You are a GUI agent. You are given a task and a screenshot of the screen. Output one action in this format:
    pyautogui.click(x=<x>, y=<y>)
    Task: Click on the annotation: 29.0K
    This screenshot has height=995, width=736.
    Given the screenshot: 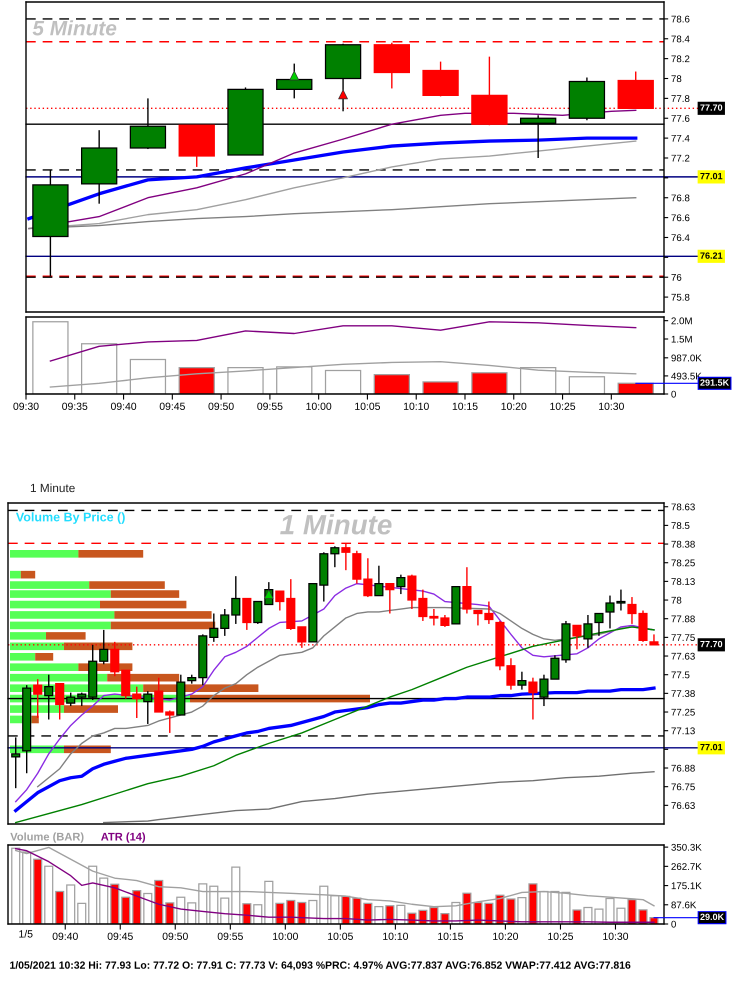 What is the action you would take?
    pyautogui.click(x=712, y=917)
    